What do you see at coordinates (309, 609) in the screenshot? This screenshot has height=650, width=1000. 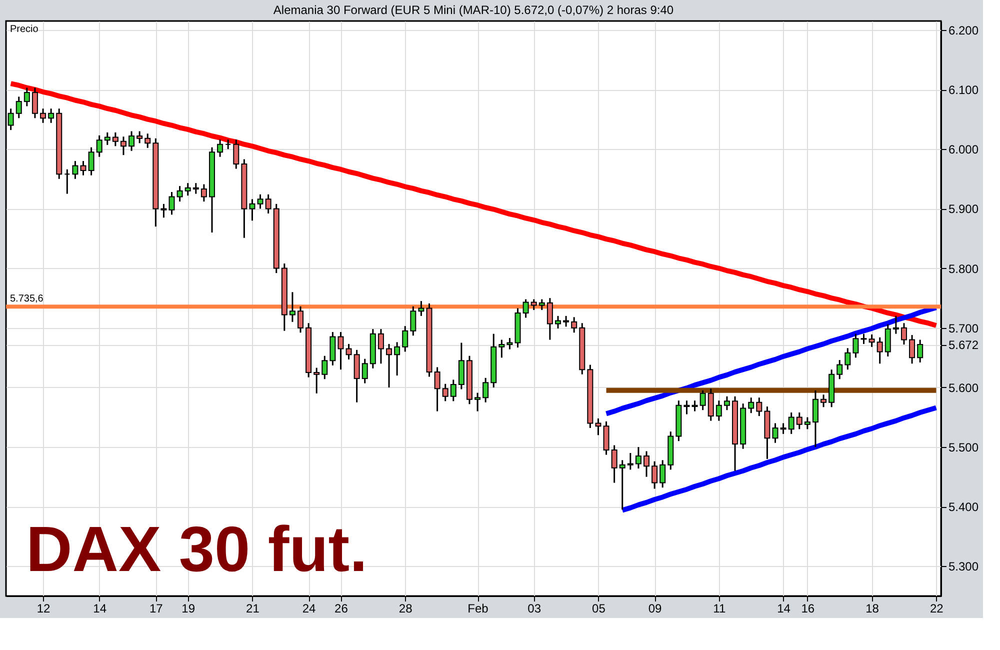 I see `x-tick-label: 24` at bounding box center [309, 609].